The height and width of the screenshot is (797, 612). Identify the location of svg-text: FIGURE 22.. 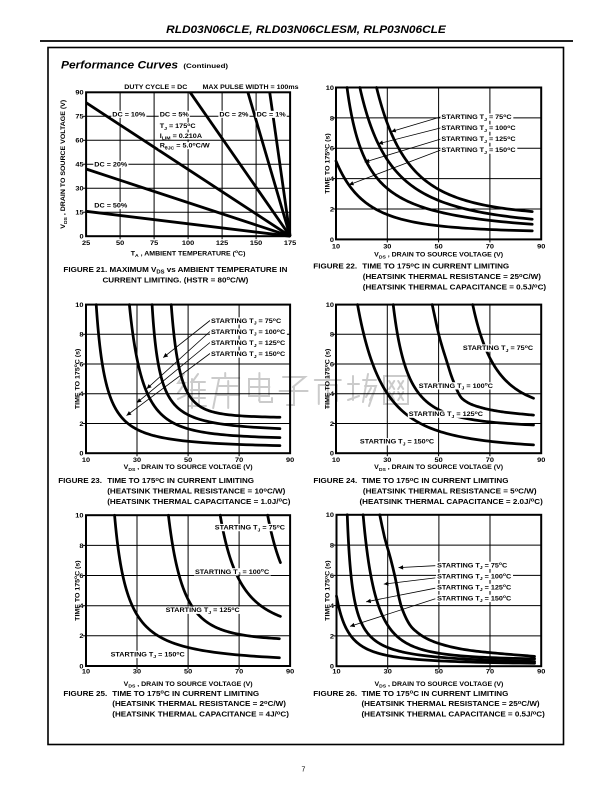
(335, 266).